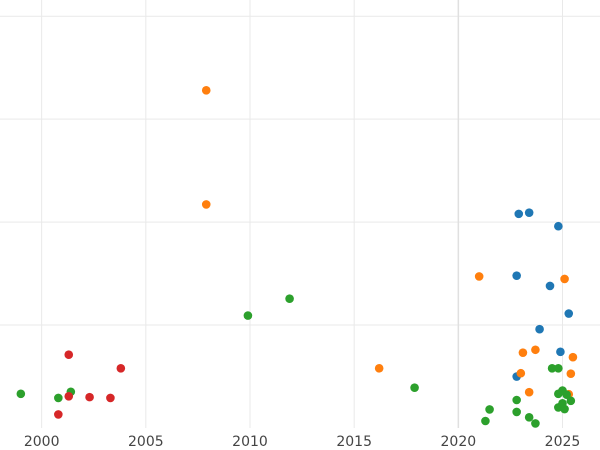 The width and height of the screenshot is (600, 450). What do you see at coordinates (250, 442) in the screenshot?
I see `x-tick-label-2010: 2010` at bounding box center [250, 442].